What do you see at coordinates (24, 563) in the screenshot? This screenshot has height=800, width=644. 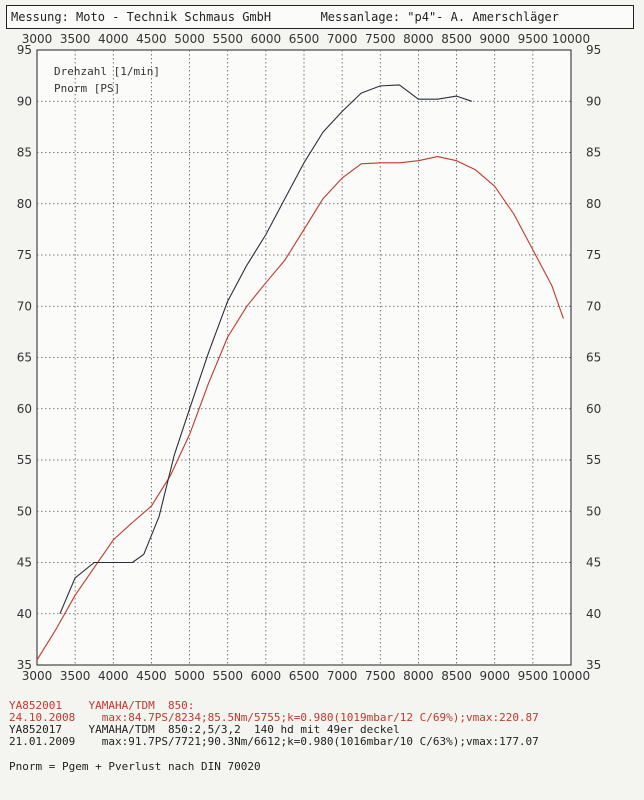 I see `y-tick-label-left: 45` at bounding box center [24, 563].